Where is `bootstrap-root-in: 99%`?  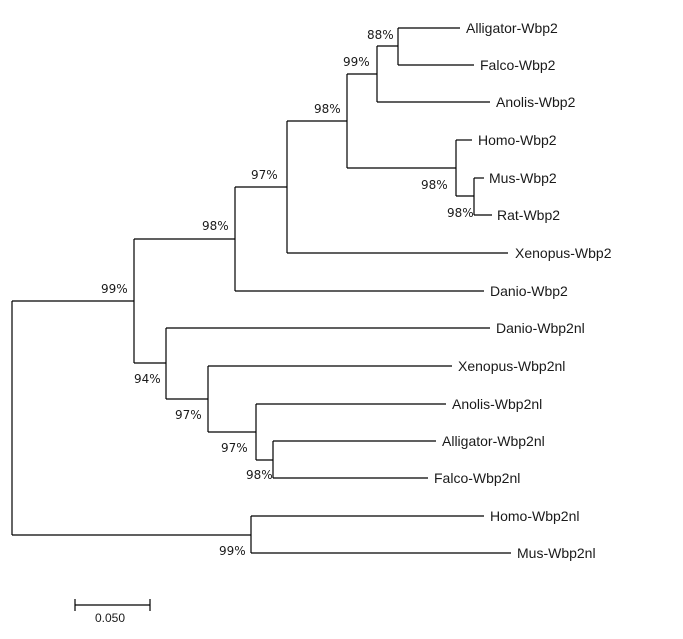 bootstrap-root-in: 99% is located at coordinates (114, 289).